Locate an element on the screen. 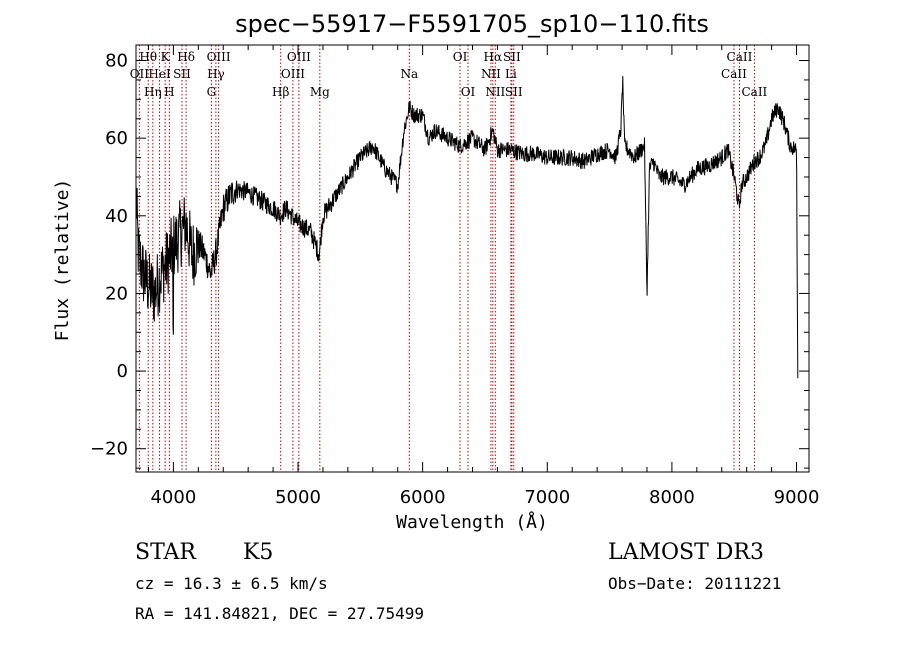 Image resolution: width=900 pixels, height=649 pixels. x-axis-label: Wavelength (Å) is located at coordinates (472, 522).